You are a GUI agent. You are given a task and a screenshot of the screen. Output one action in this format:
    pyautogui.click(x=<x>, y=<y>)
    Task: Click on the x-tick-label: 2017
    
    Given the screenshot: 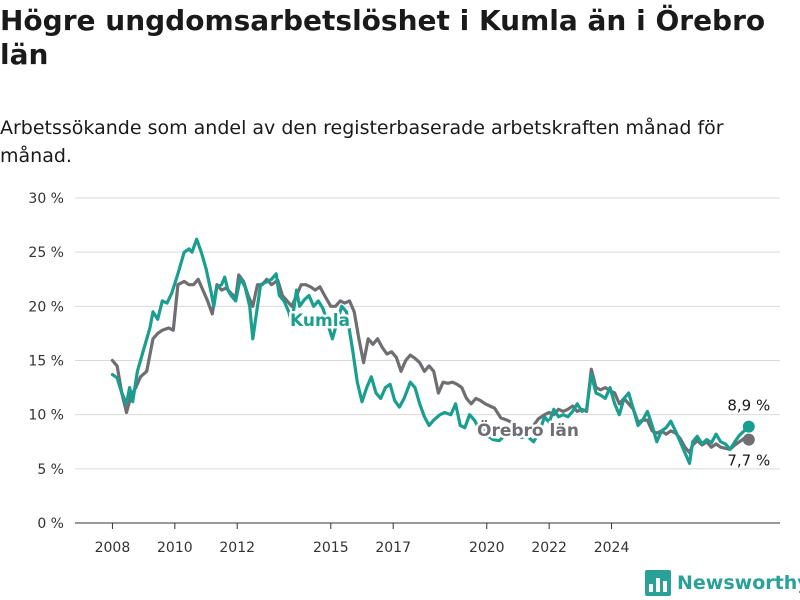 What is the action you would take?
    pyautogui.click(x=393, y=548)
    